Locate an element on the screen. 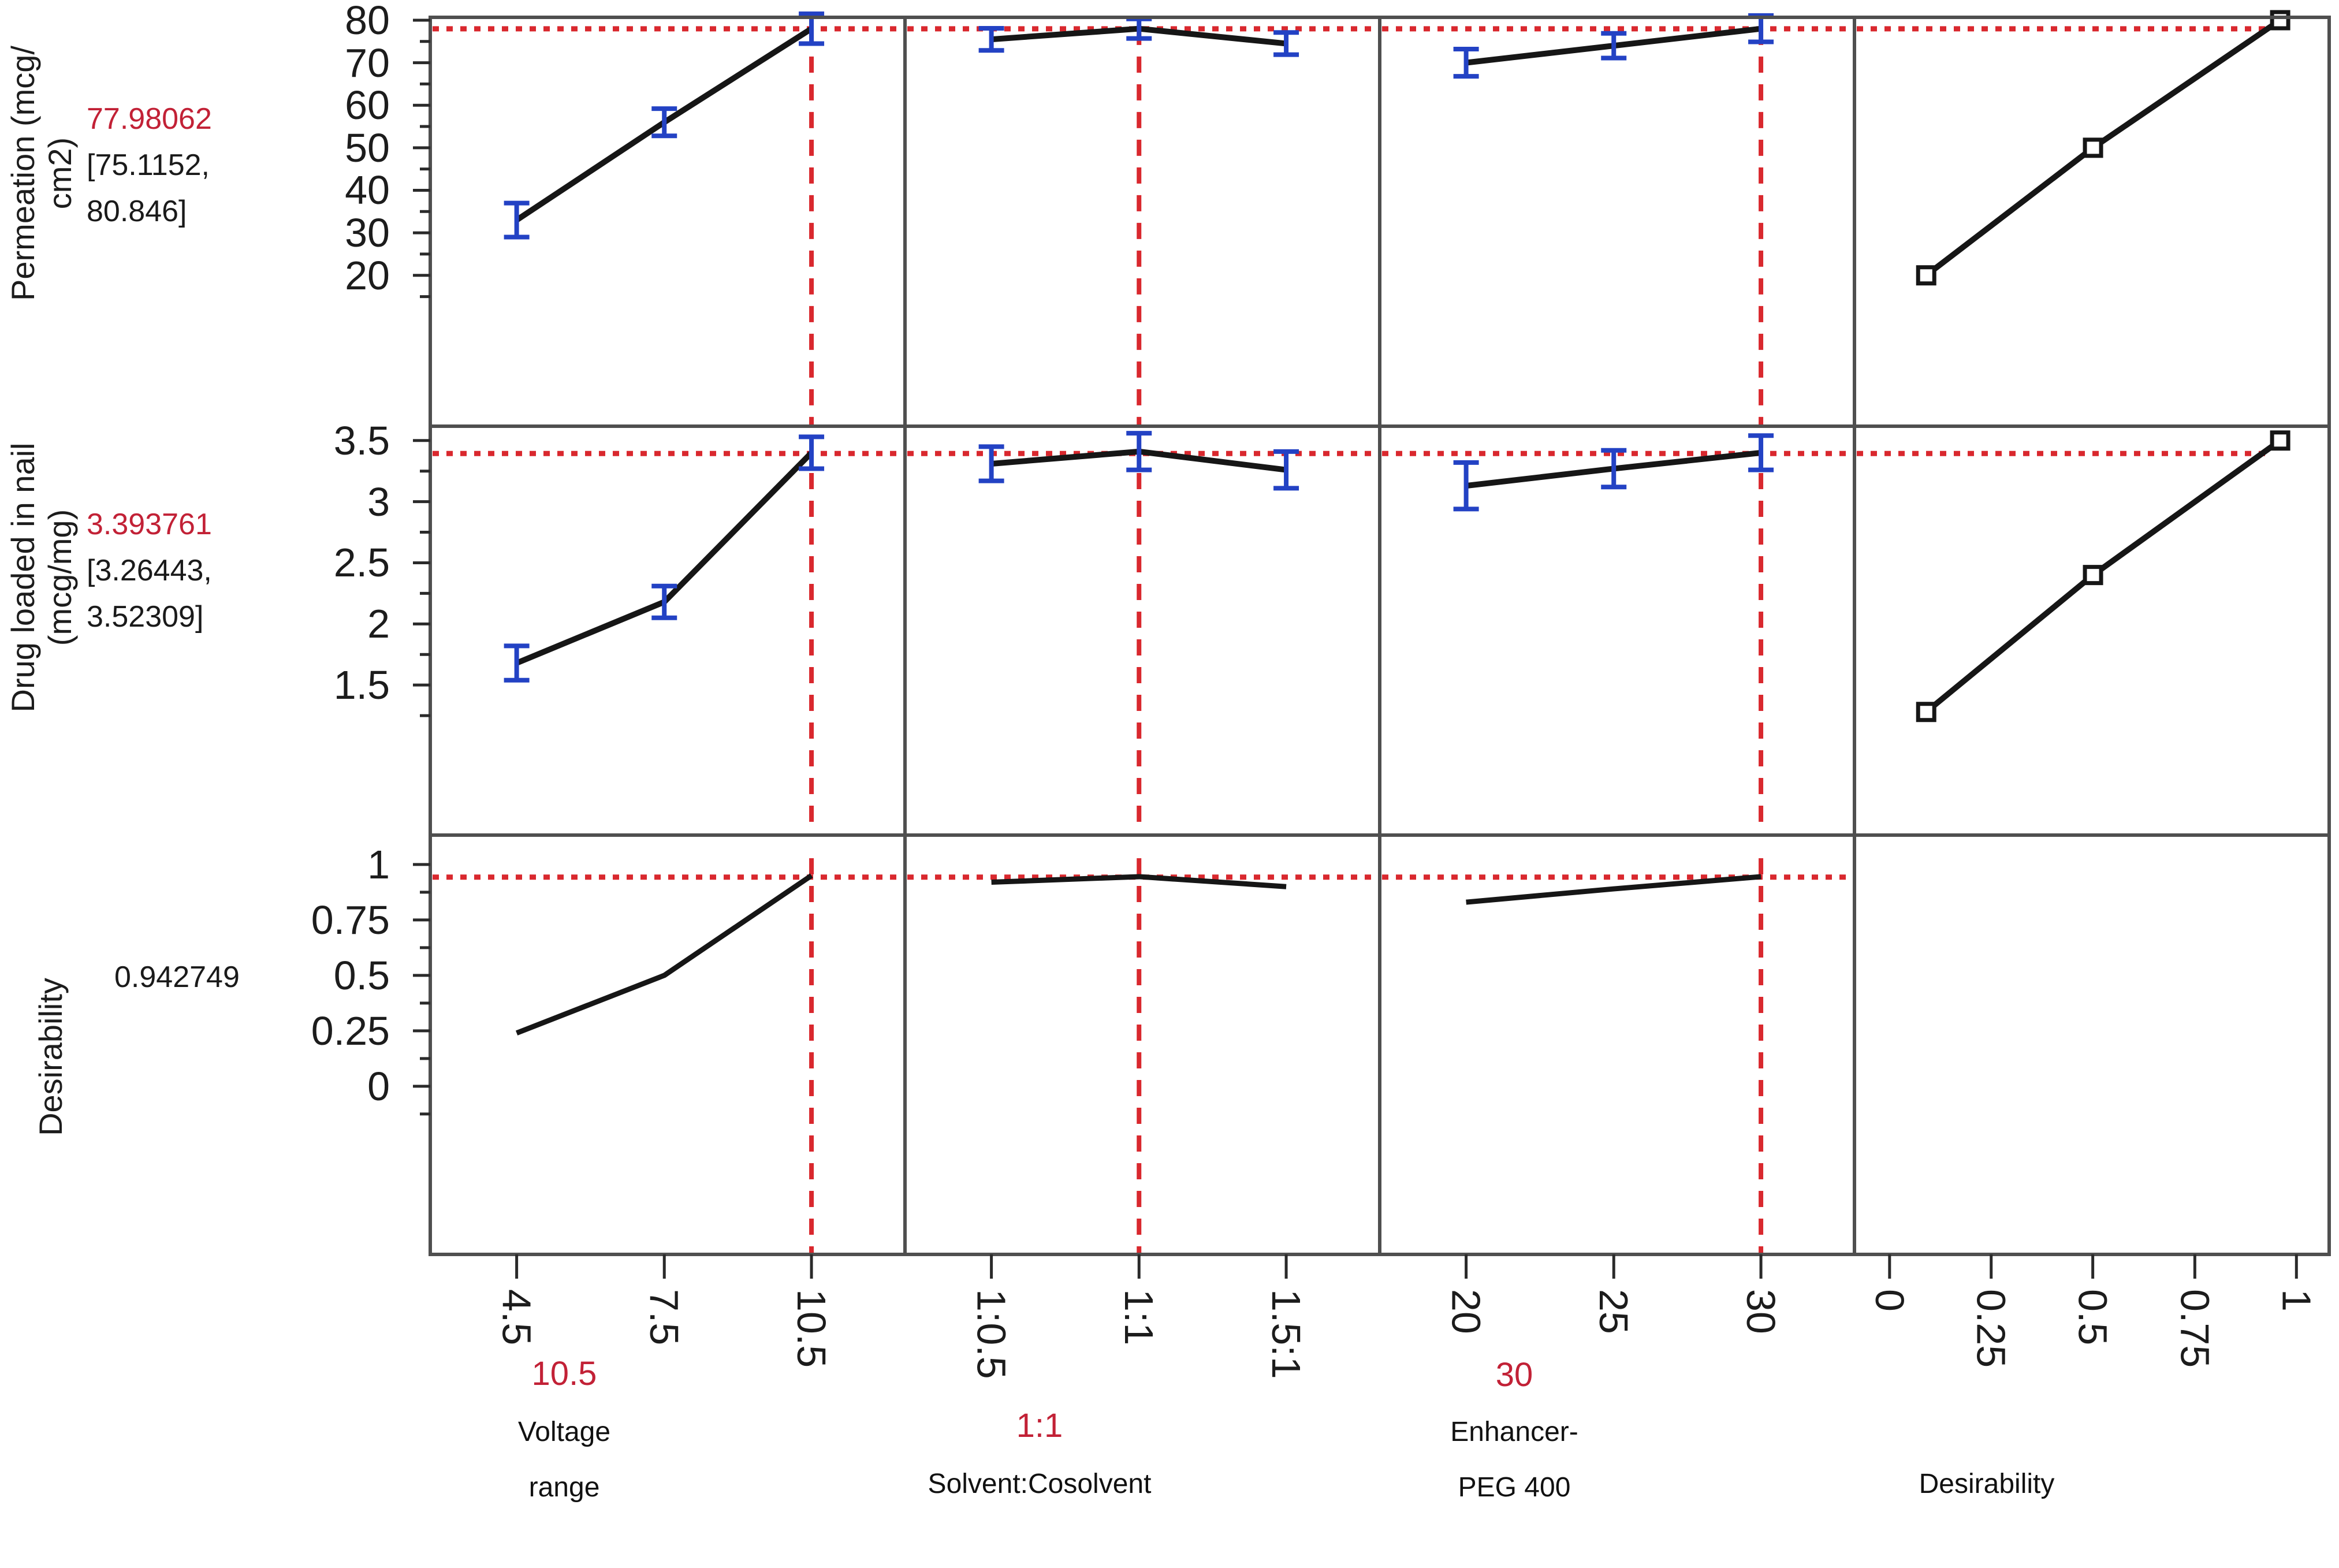  x-tick-label: 30 is located at coordinates (1761, 1311).